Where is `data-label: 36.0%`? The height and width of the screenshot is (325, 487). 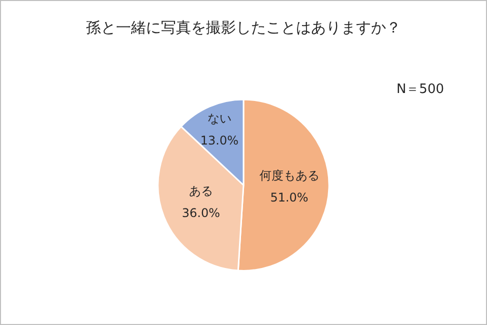 data-label: 36.0% is located at coordinates (201, 213).